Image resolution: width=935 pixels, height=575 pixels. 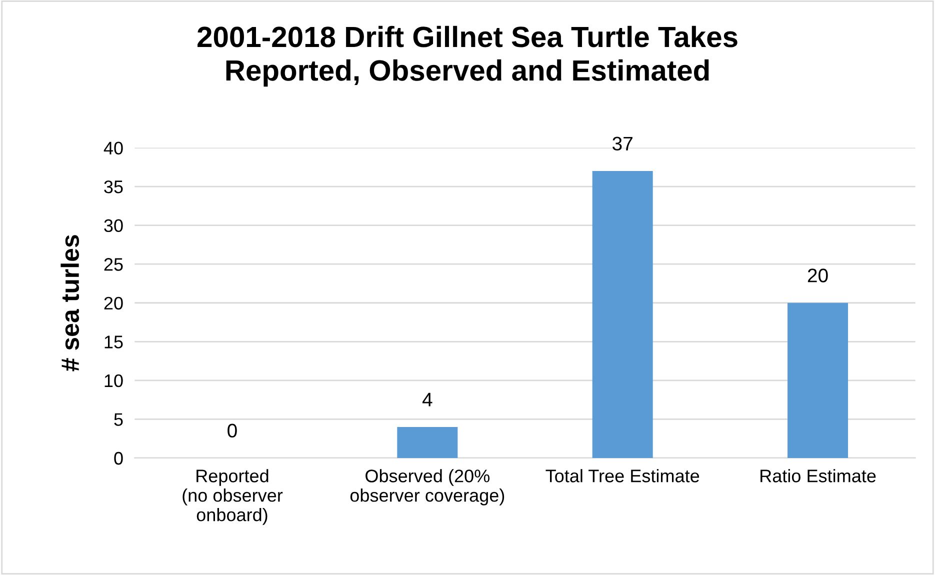 What do you see at coordinates (232, 497) in the screenshot?
I see `x-tick-label: Reported (no observer onboard)` at bounding box center [232, 497].